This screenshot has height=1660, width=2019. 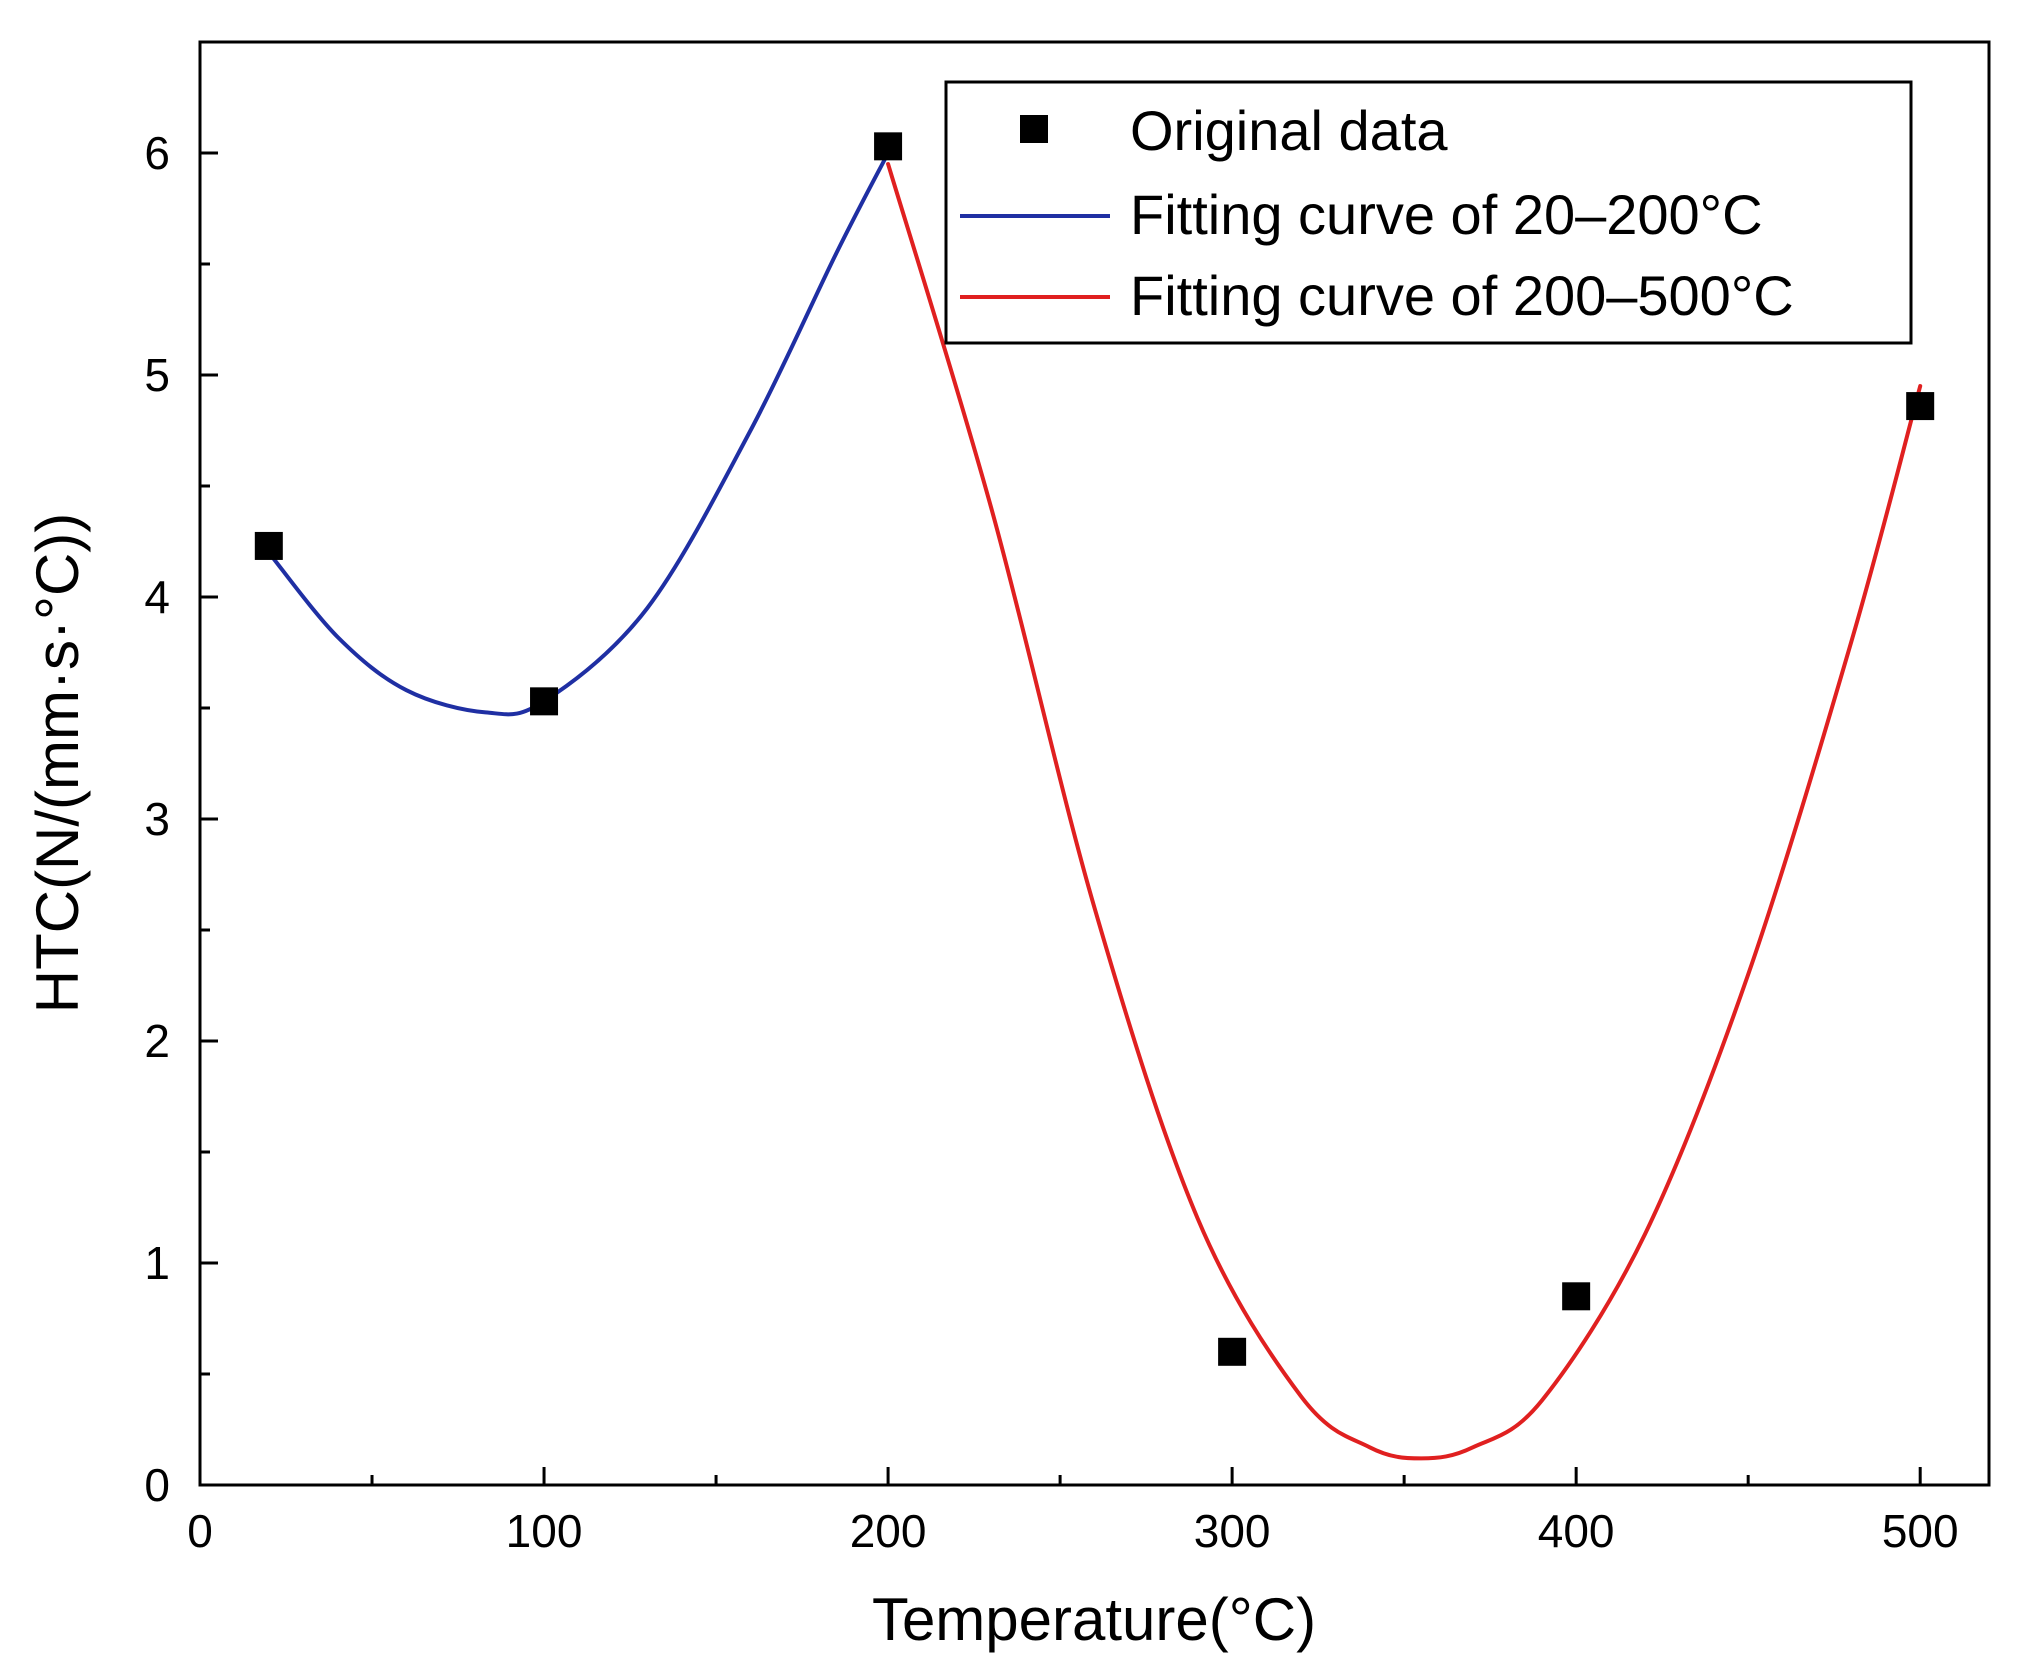 What do you see at coordinates (1576, 1531) in the screenshot?
I see `x-tick-label-400: 400` at bounding box center [1576, 1531].